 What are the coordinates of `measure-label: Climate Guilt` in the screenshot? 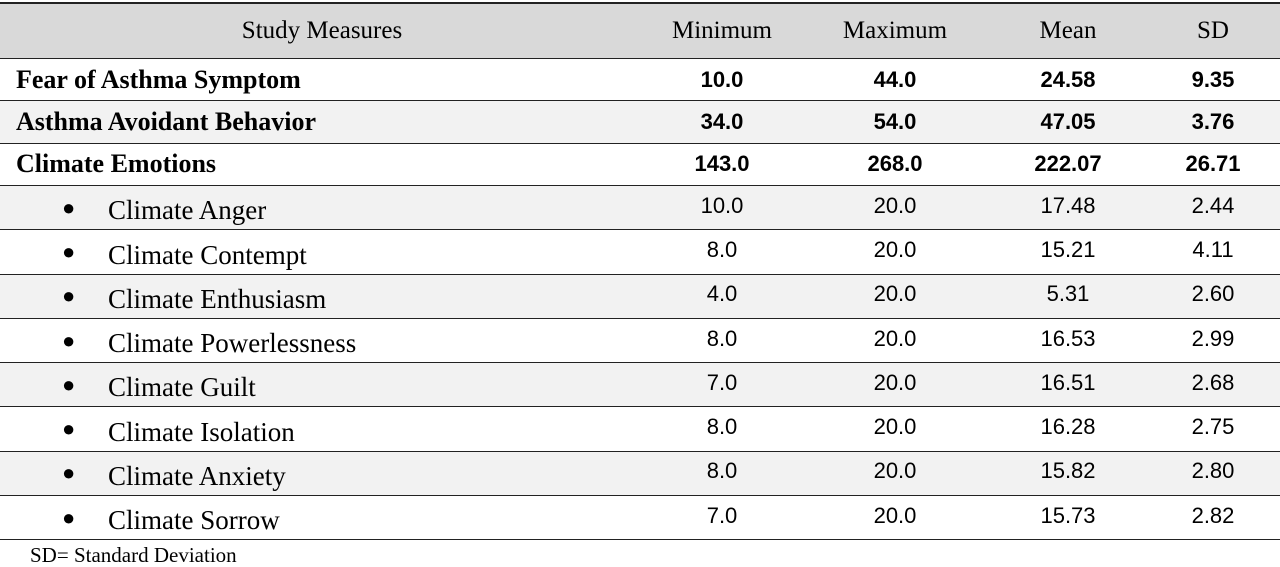 It's located at (182, 387).